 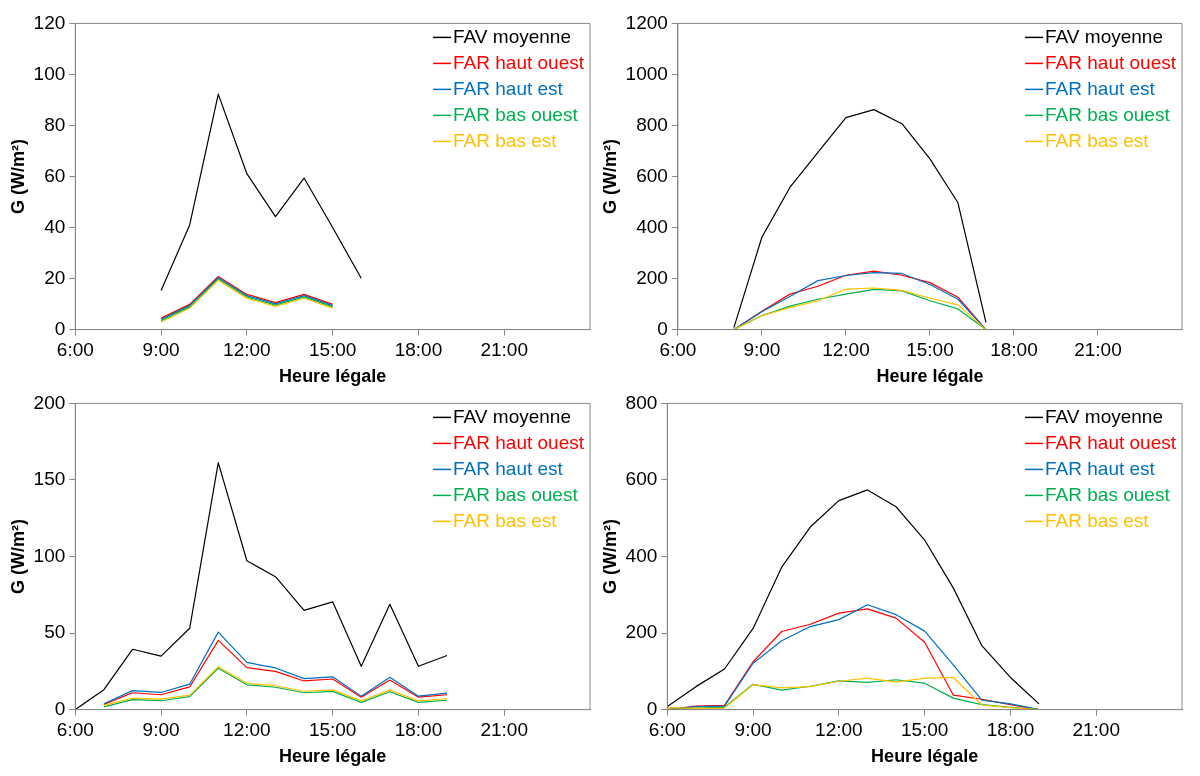 What do you see at coordinates (49, 479) in the screenshot?
I see `y-tick-label: 150` at bounding box center [49, 479].